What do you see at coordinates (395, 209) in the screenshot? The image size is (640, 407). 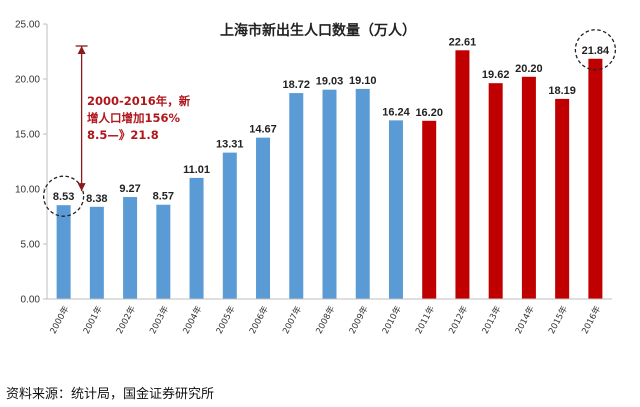 I see `bar-2010年` at bounding box center [395, 209].